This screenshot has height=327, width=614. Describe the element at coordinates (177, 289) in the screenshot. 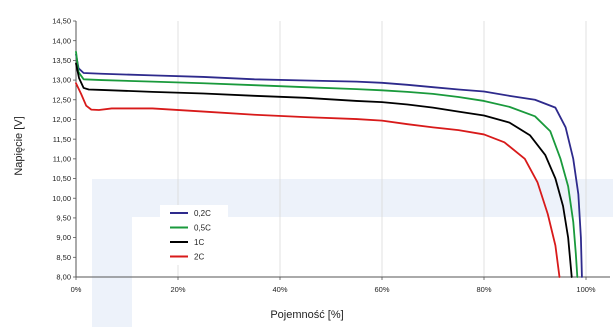

I see `x-tick-label: 20%` at that location.